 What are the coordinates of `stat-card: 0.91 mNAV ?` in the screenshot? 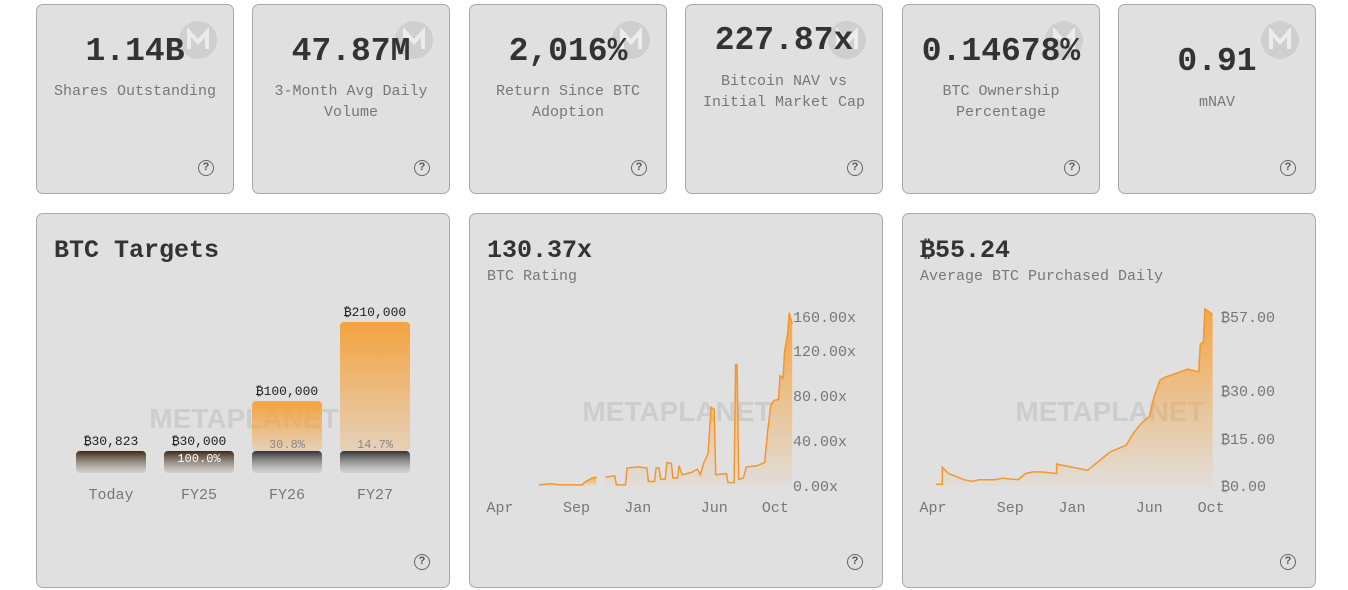 It's located at (1217, 99).